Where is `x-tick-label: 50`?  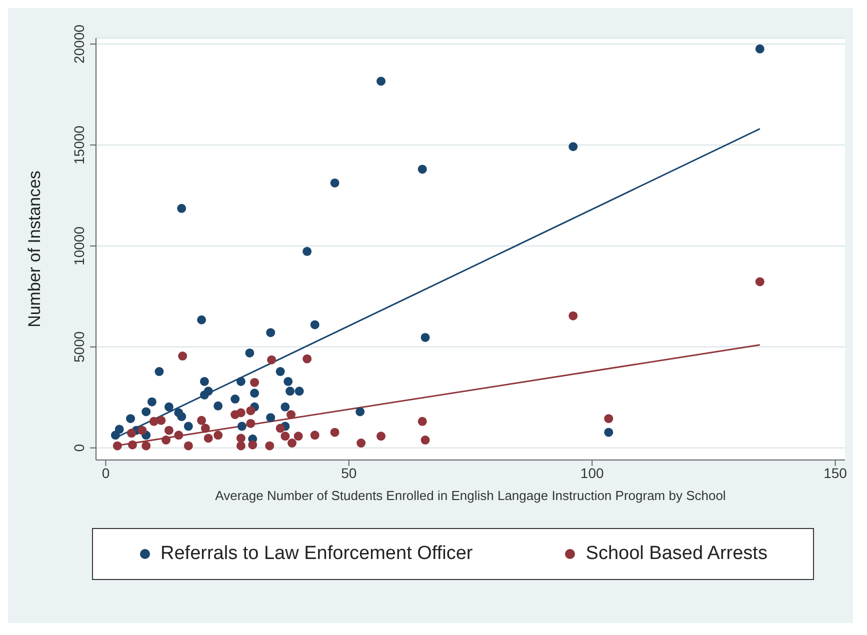 x-tick-label: 50 is located at coordinates (349, 472).